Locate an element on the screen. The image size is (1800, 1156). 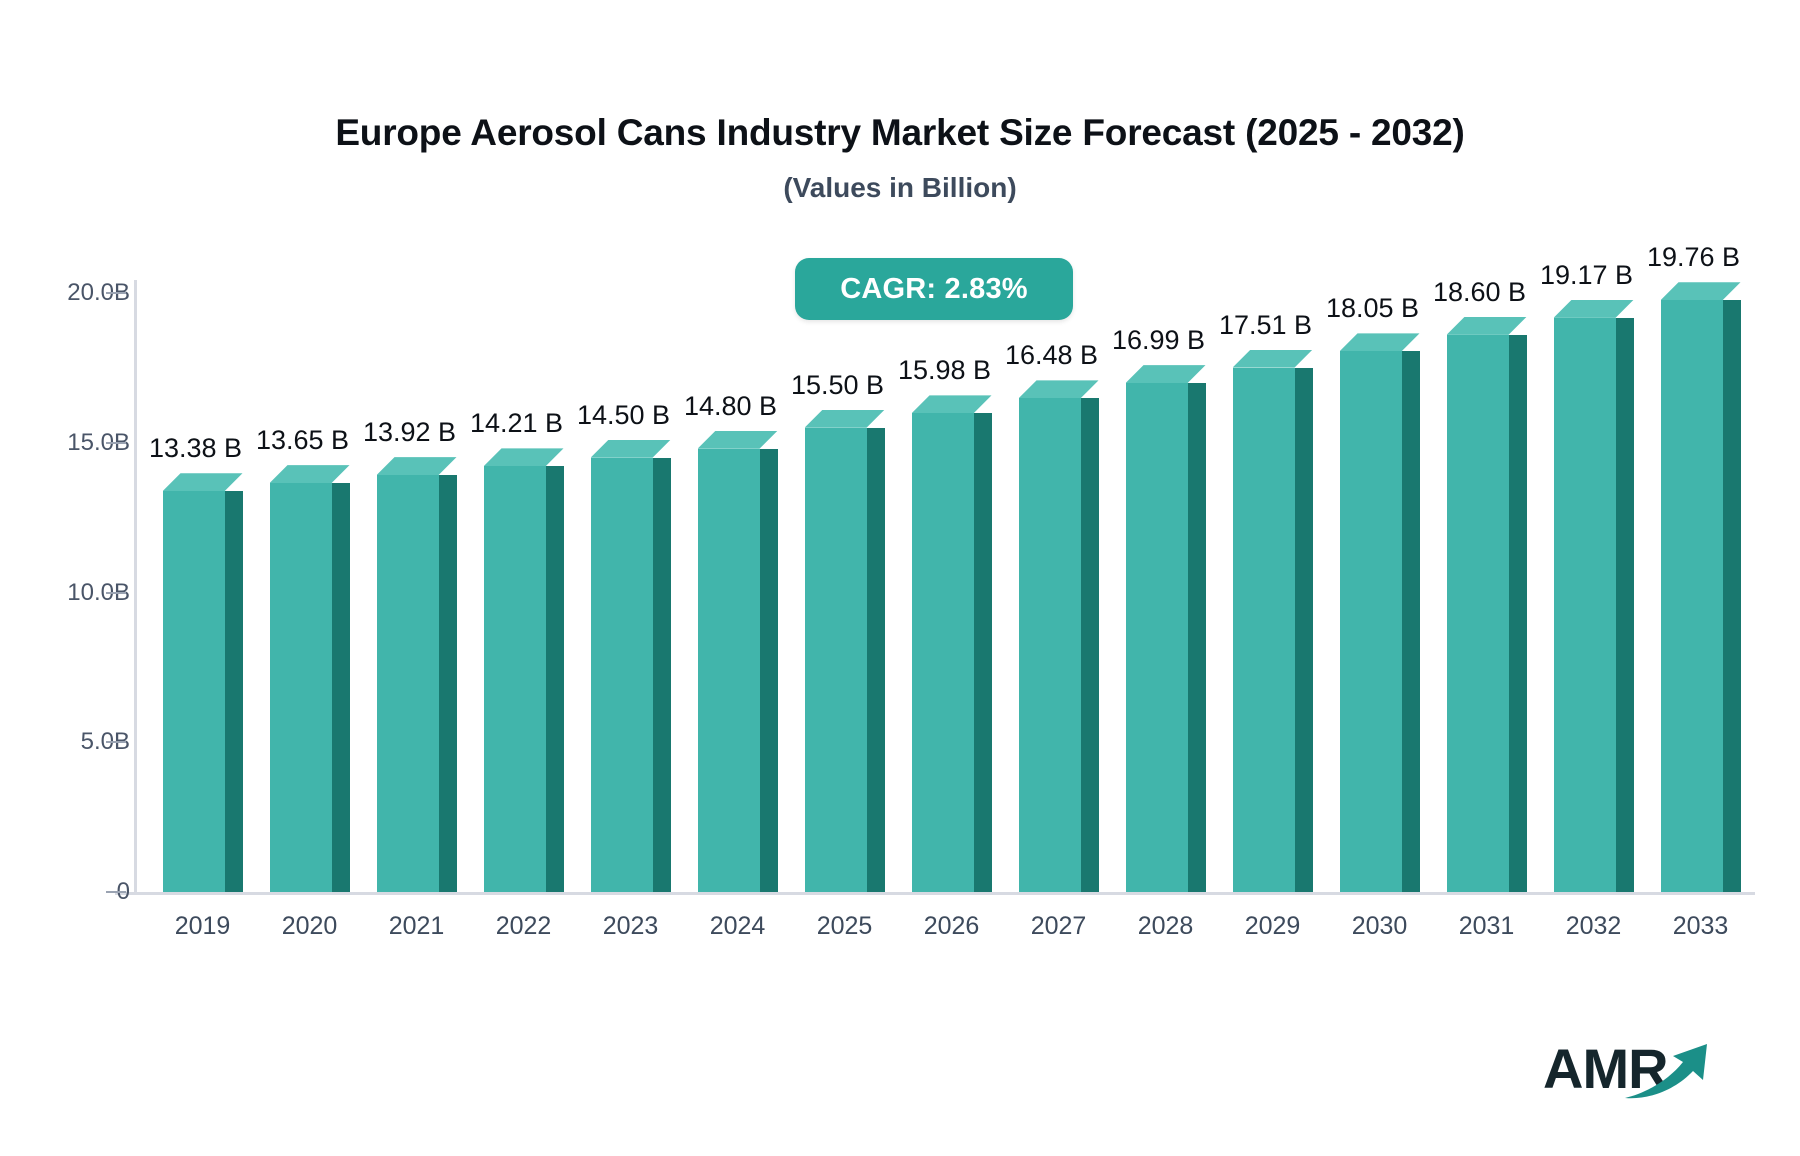
bar-value-label: 16.99 B is located at coordinates (1158, 340).